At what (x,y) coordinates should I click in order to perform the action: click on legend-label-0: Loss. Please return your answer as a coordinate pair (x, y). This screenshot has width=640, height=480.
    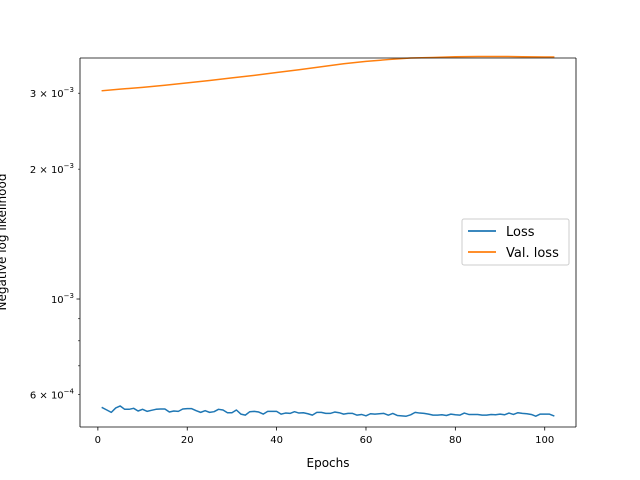
    Looking at the image, I should click on (520, 232).